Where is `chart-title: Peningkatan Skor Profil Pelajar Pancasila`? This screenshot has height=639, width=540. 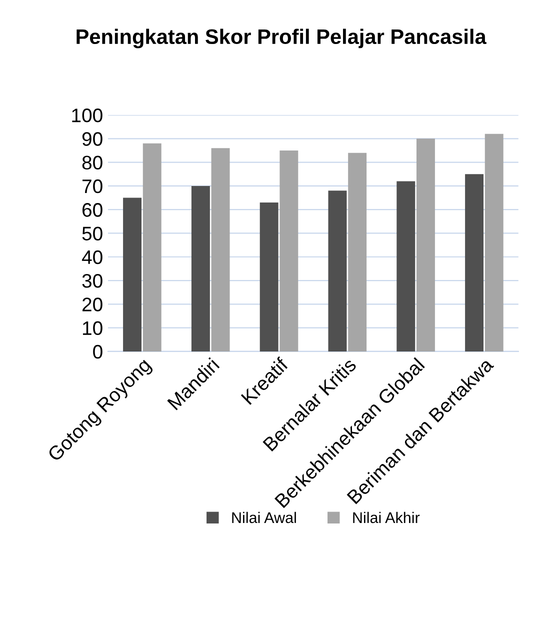 chart-title: Peningkatan Skor Profil Pelajar Pancasila is located at coordinates (281, 38).